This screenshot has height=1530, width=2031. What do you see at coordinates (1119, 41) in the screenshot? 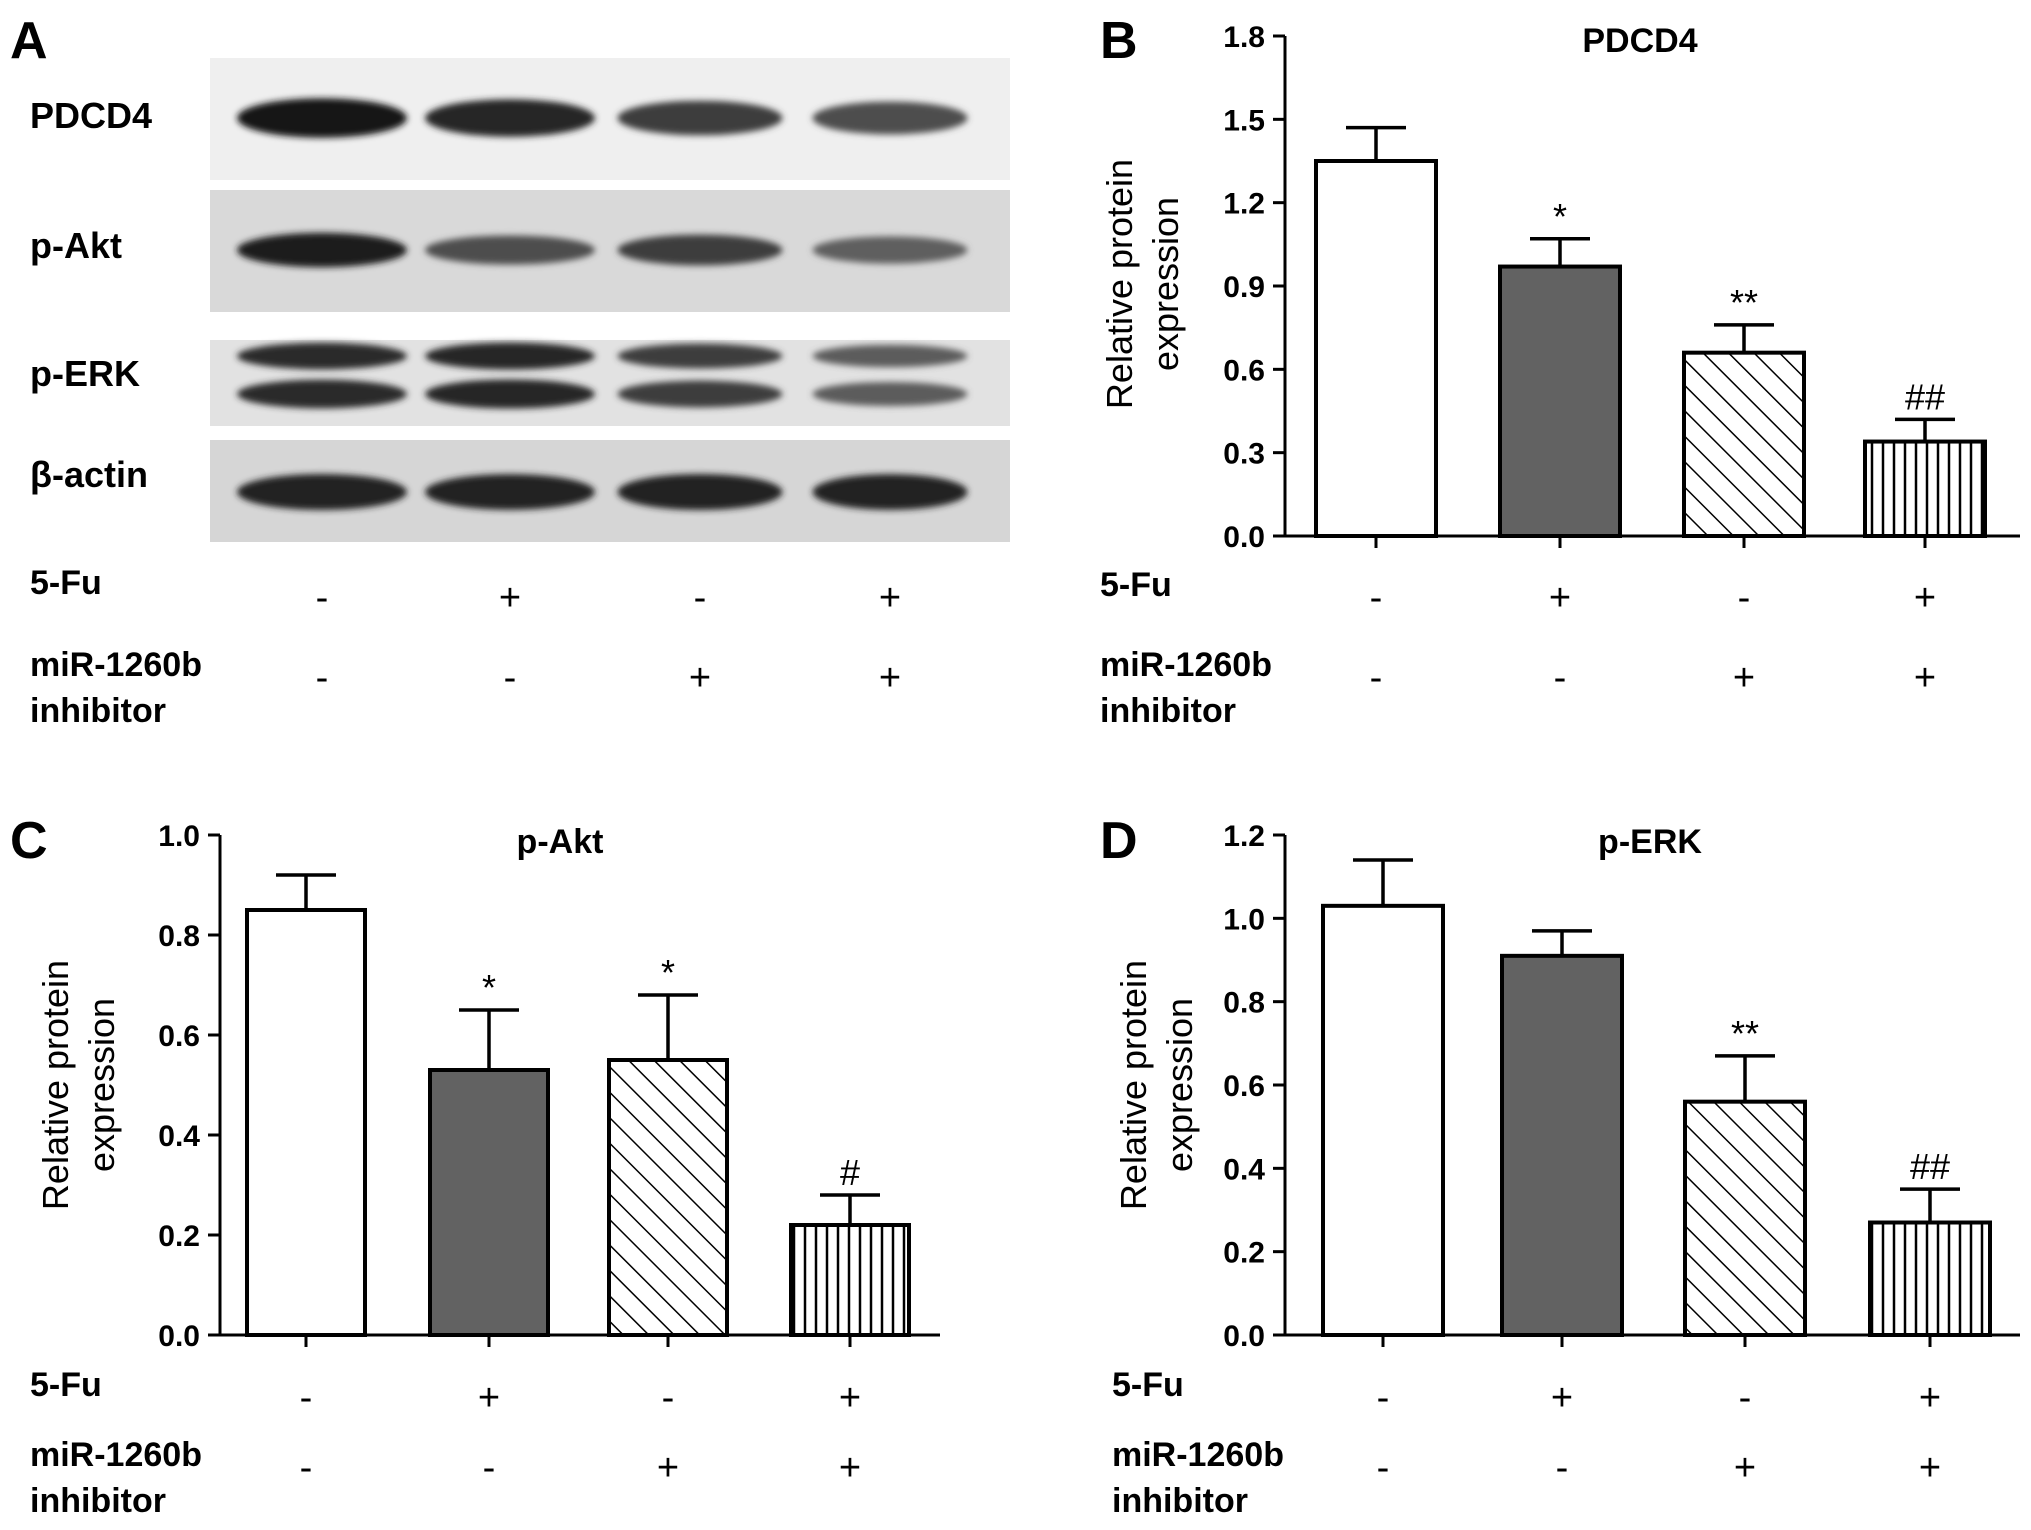
I see `panel-letter: B` at bounding box center [1119, 41].